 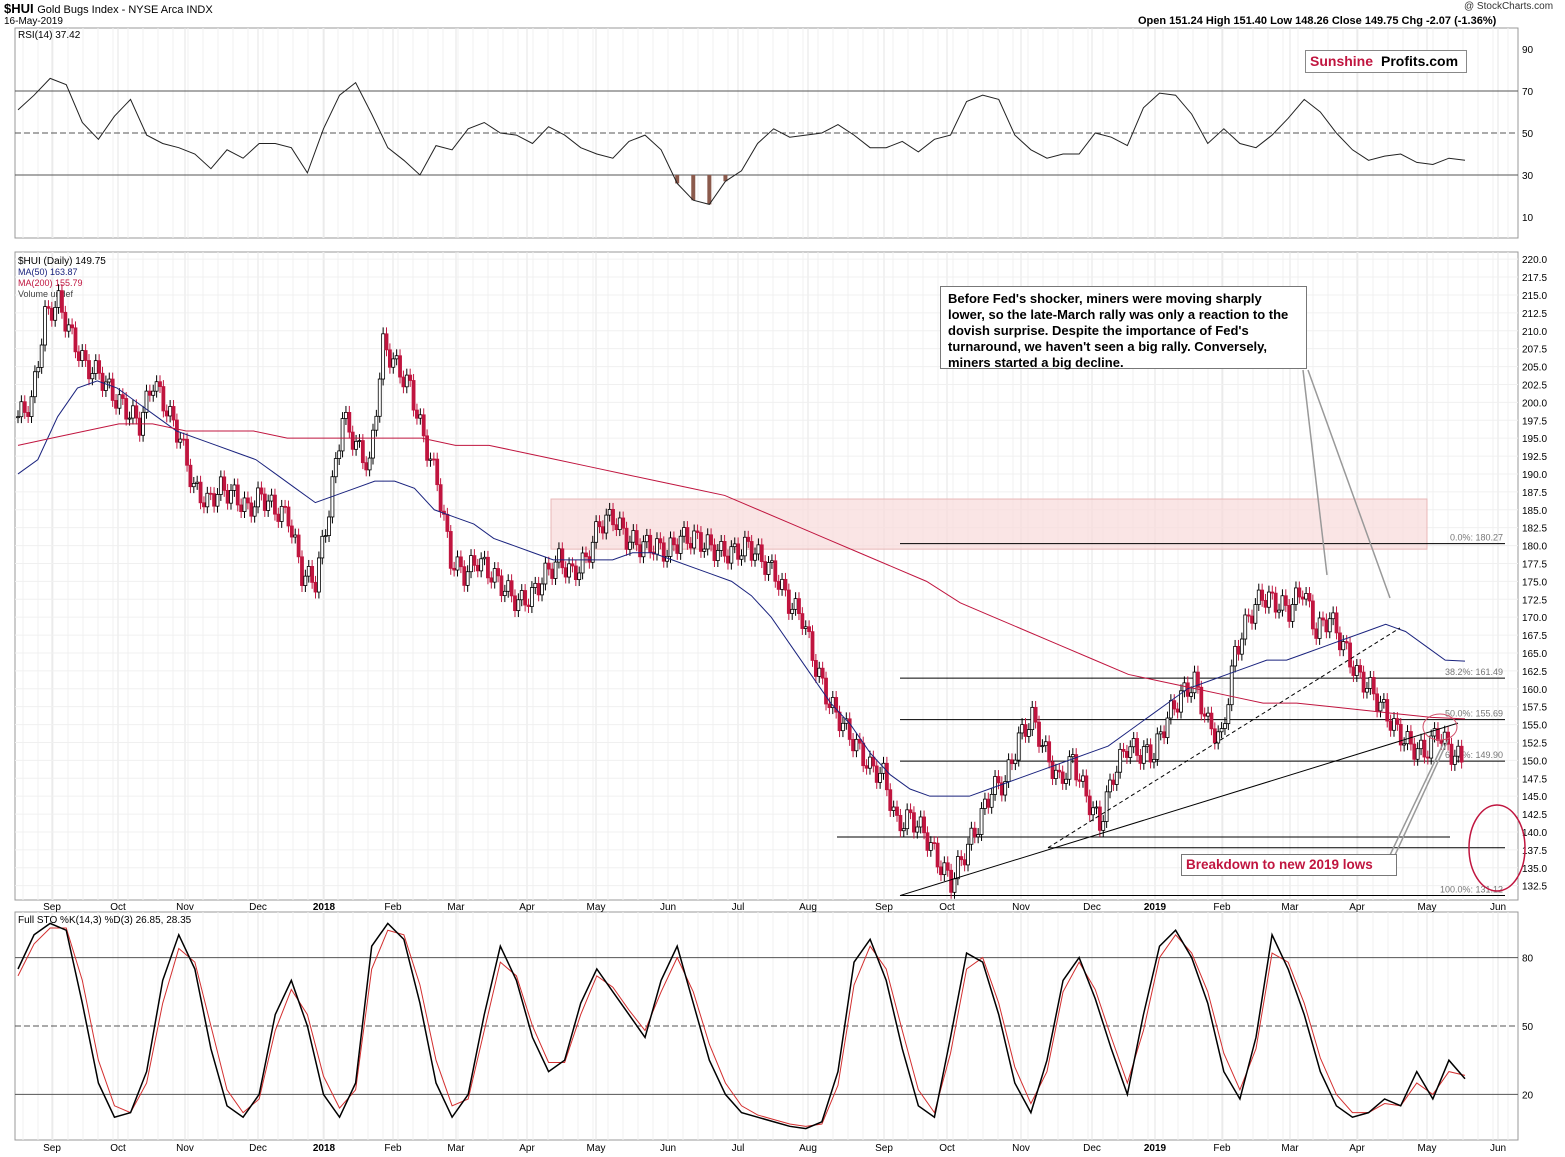 What do you see at coordinates (1534, 797) in the screenshot?
I see `price-tick: 145.0` at bounding box center [1534, 797].